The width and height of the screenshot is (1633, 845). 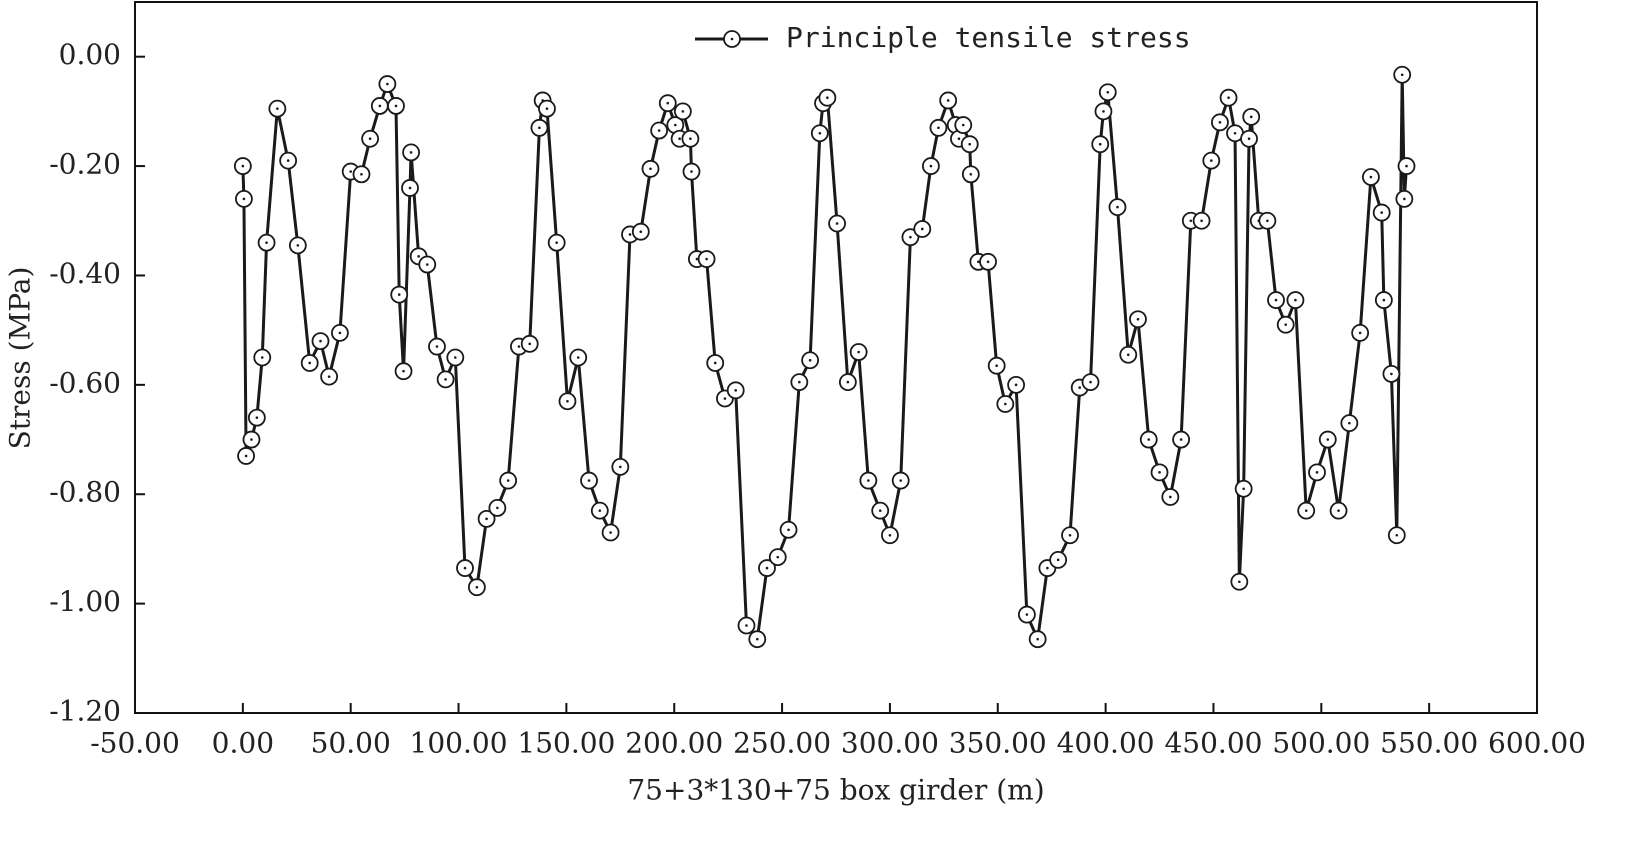 I want to click on x-tick-label: 300.00, so click(x=890, y=743).